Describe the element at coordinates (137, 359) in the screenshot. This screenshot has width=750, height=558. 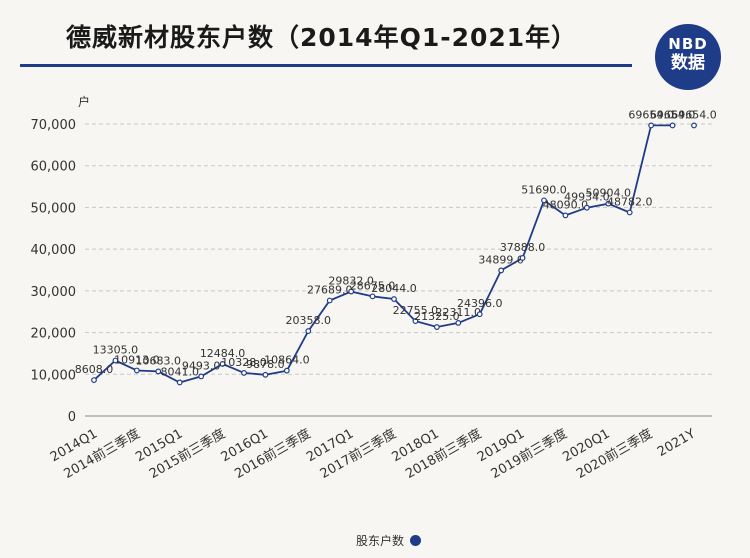
I see `data-label: 10913.0` at that location.